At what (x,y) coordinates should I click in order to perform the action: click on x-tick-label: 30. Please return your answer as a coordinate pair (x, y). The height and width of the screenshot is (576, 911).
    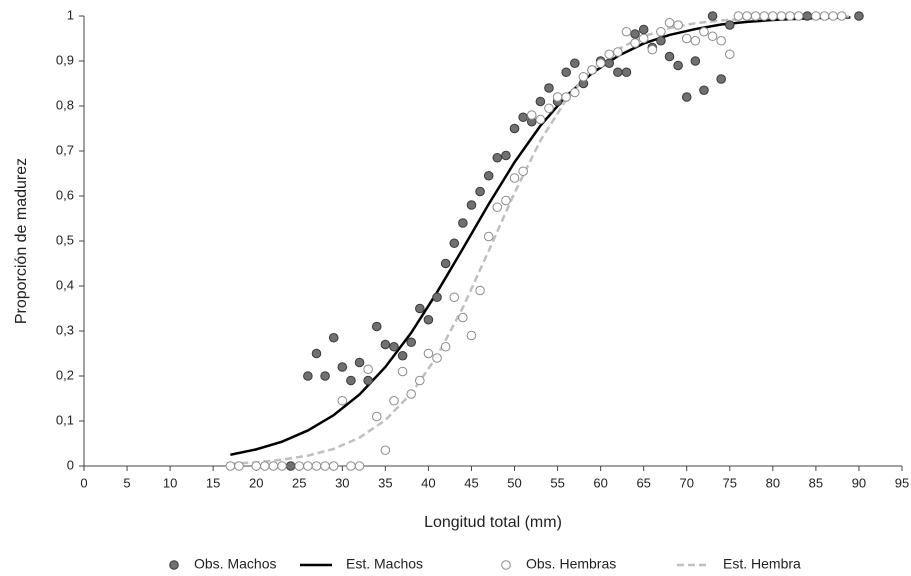
    Looking at the image, I should click on (342, 482).